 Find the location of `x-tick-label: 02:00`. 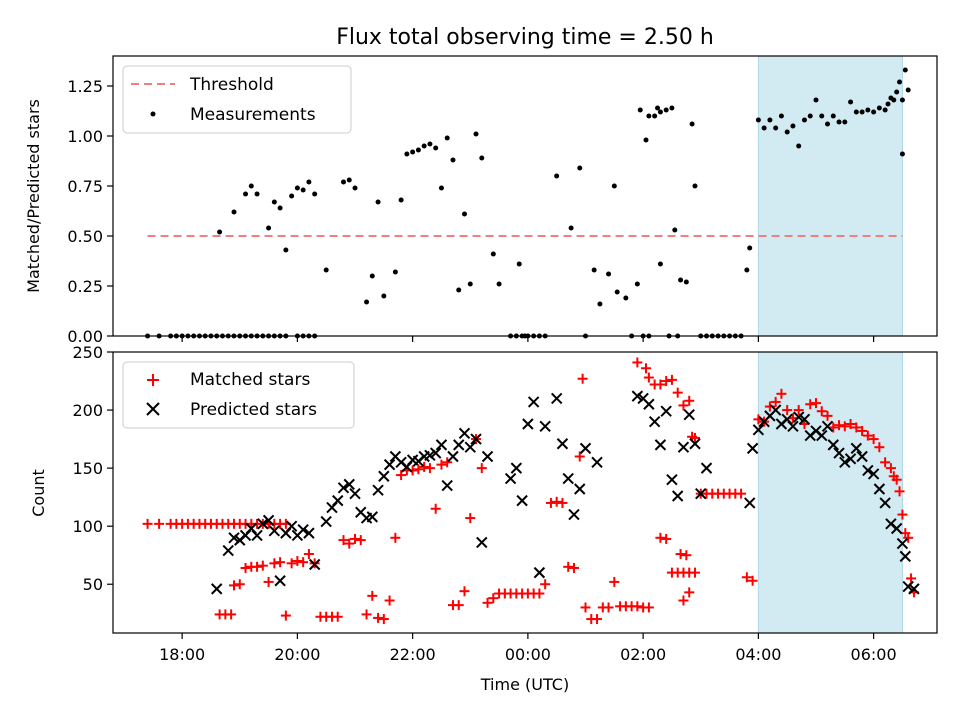

x-tick-label: 02:00 is located at coordinates (643, 654).